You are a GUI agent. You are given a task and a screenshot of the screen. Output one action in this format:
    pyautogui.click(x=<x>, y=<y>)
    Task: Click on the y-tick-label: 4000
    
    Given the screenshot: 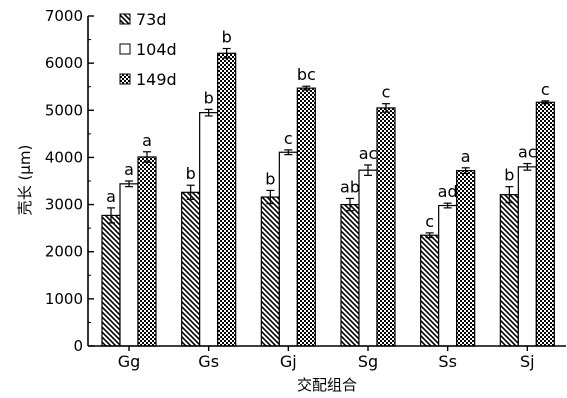 What is the action you would take?
    pyautogui.click(x=64, y=157)
    